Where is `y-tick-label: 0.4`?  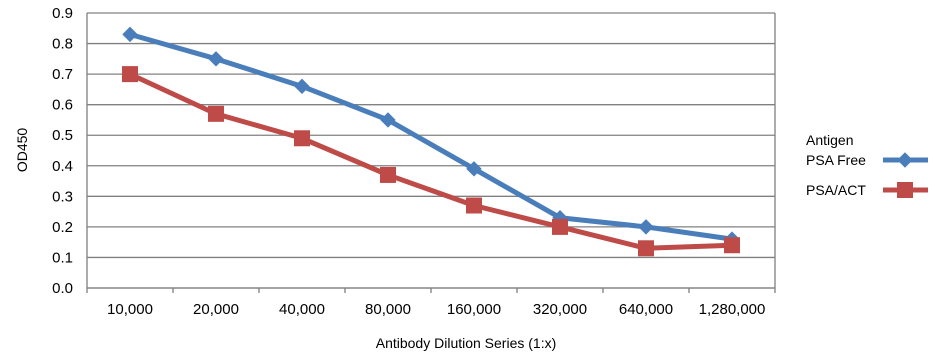 y-tick-label: 0.4 is located at coordinates (62, 166).